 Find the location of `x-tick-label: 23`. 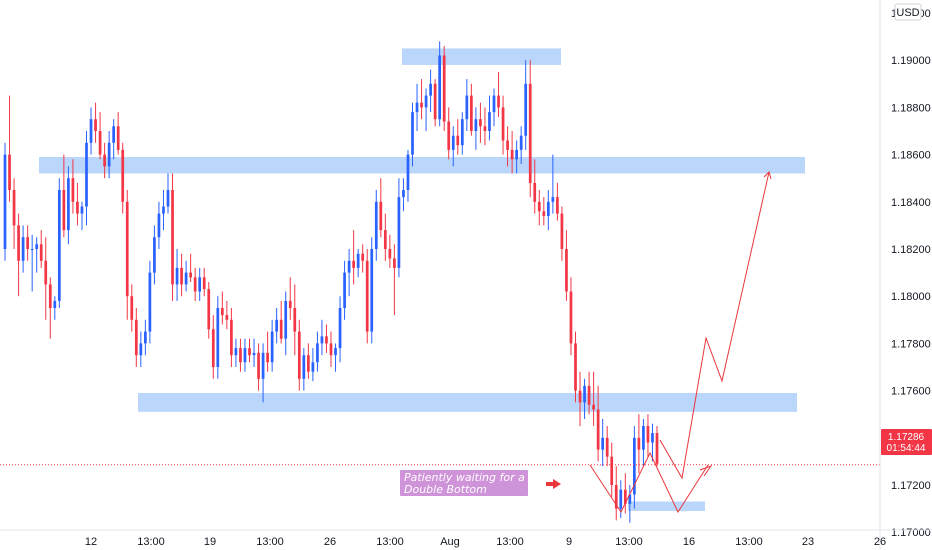

x-tick-label: 23 is located at coordinates (808, 542).